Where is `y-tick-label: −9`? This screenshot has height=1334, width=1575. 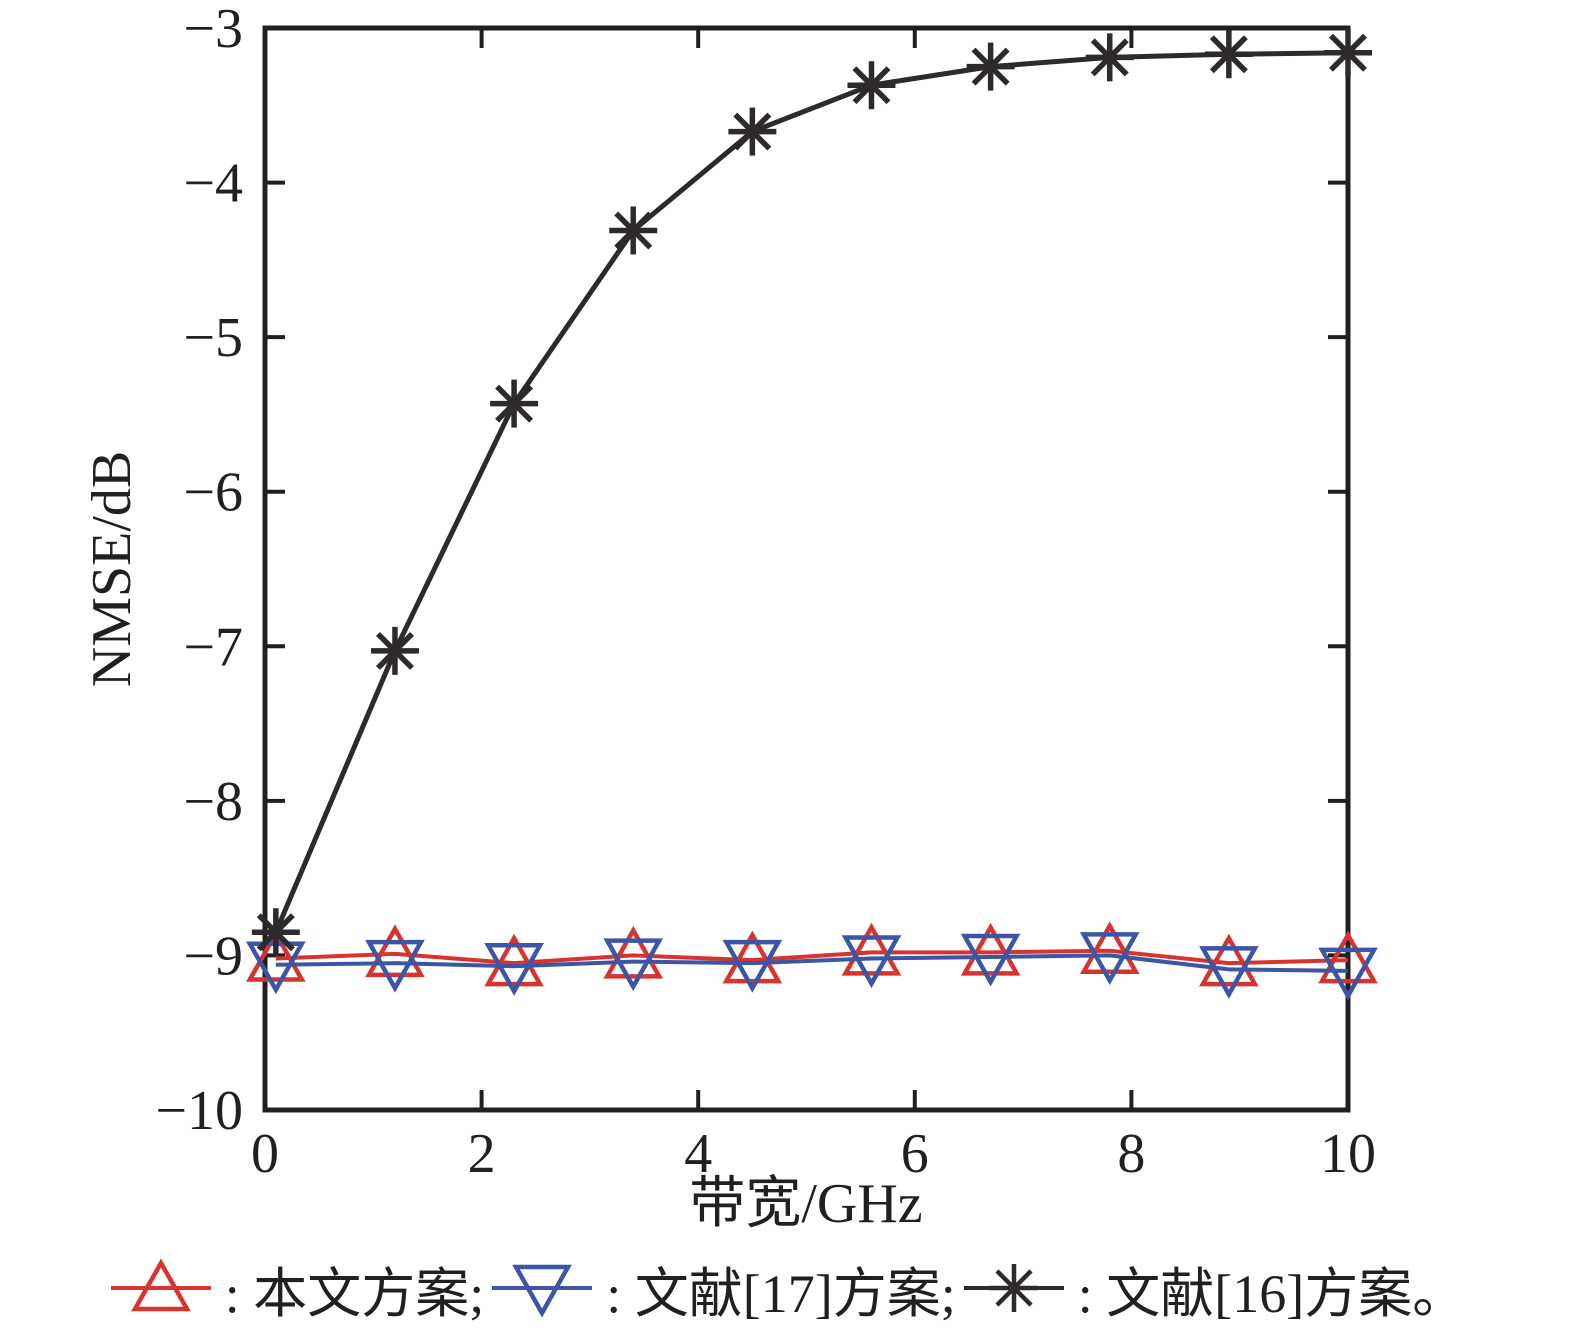 y-tick-label: −9 is located at coordinates (213, 956).